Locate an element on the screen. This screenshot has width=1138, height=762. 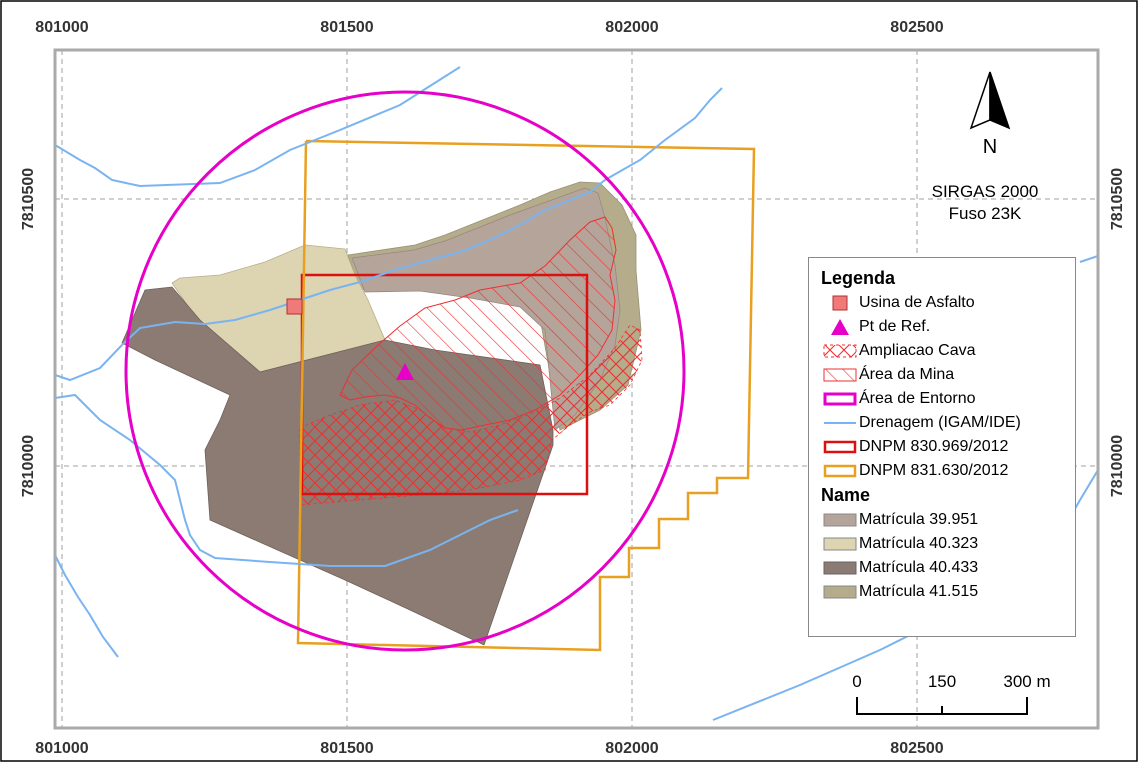
legend-item-ampliacao: Ampliacao Cava is located at coordinates (943, 351).